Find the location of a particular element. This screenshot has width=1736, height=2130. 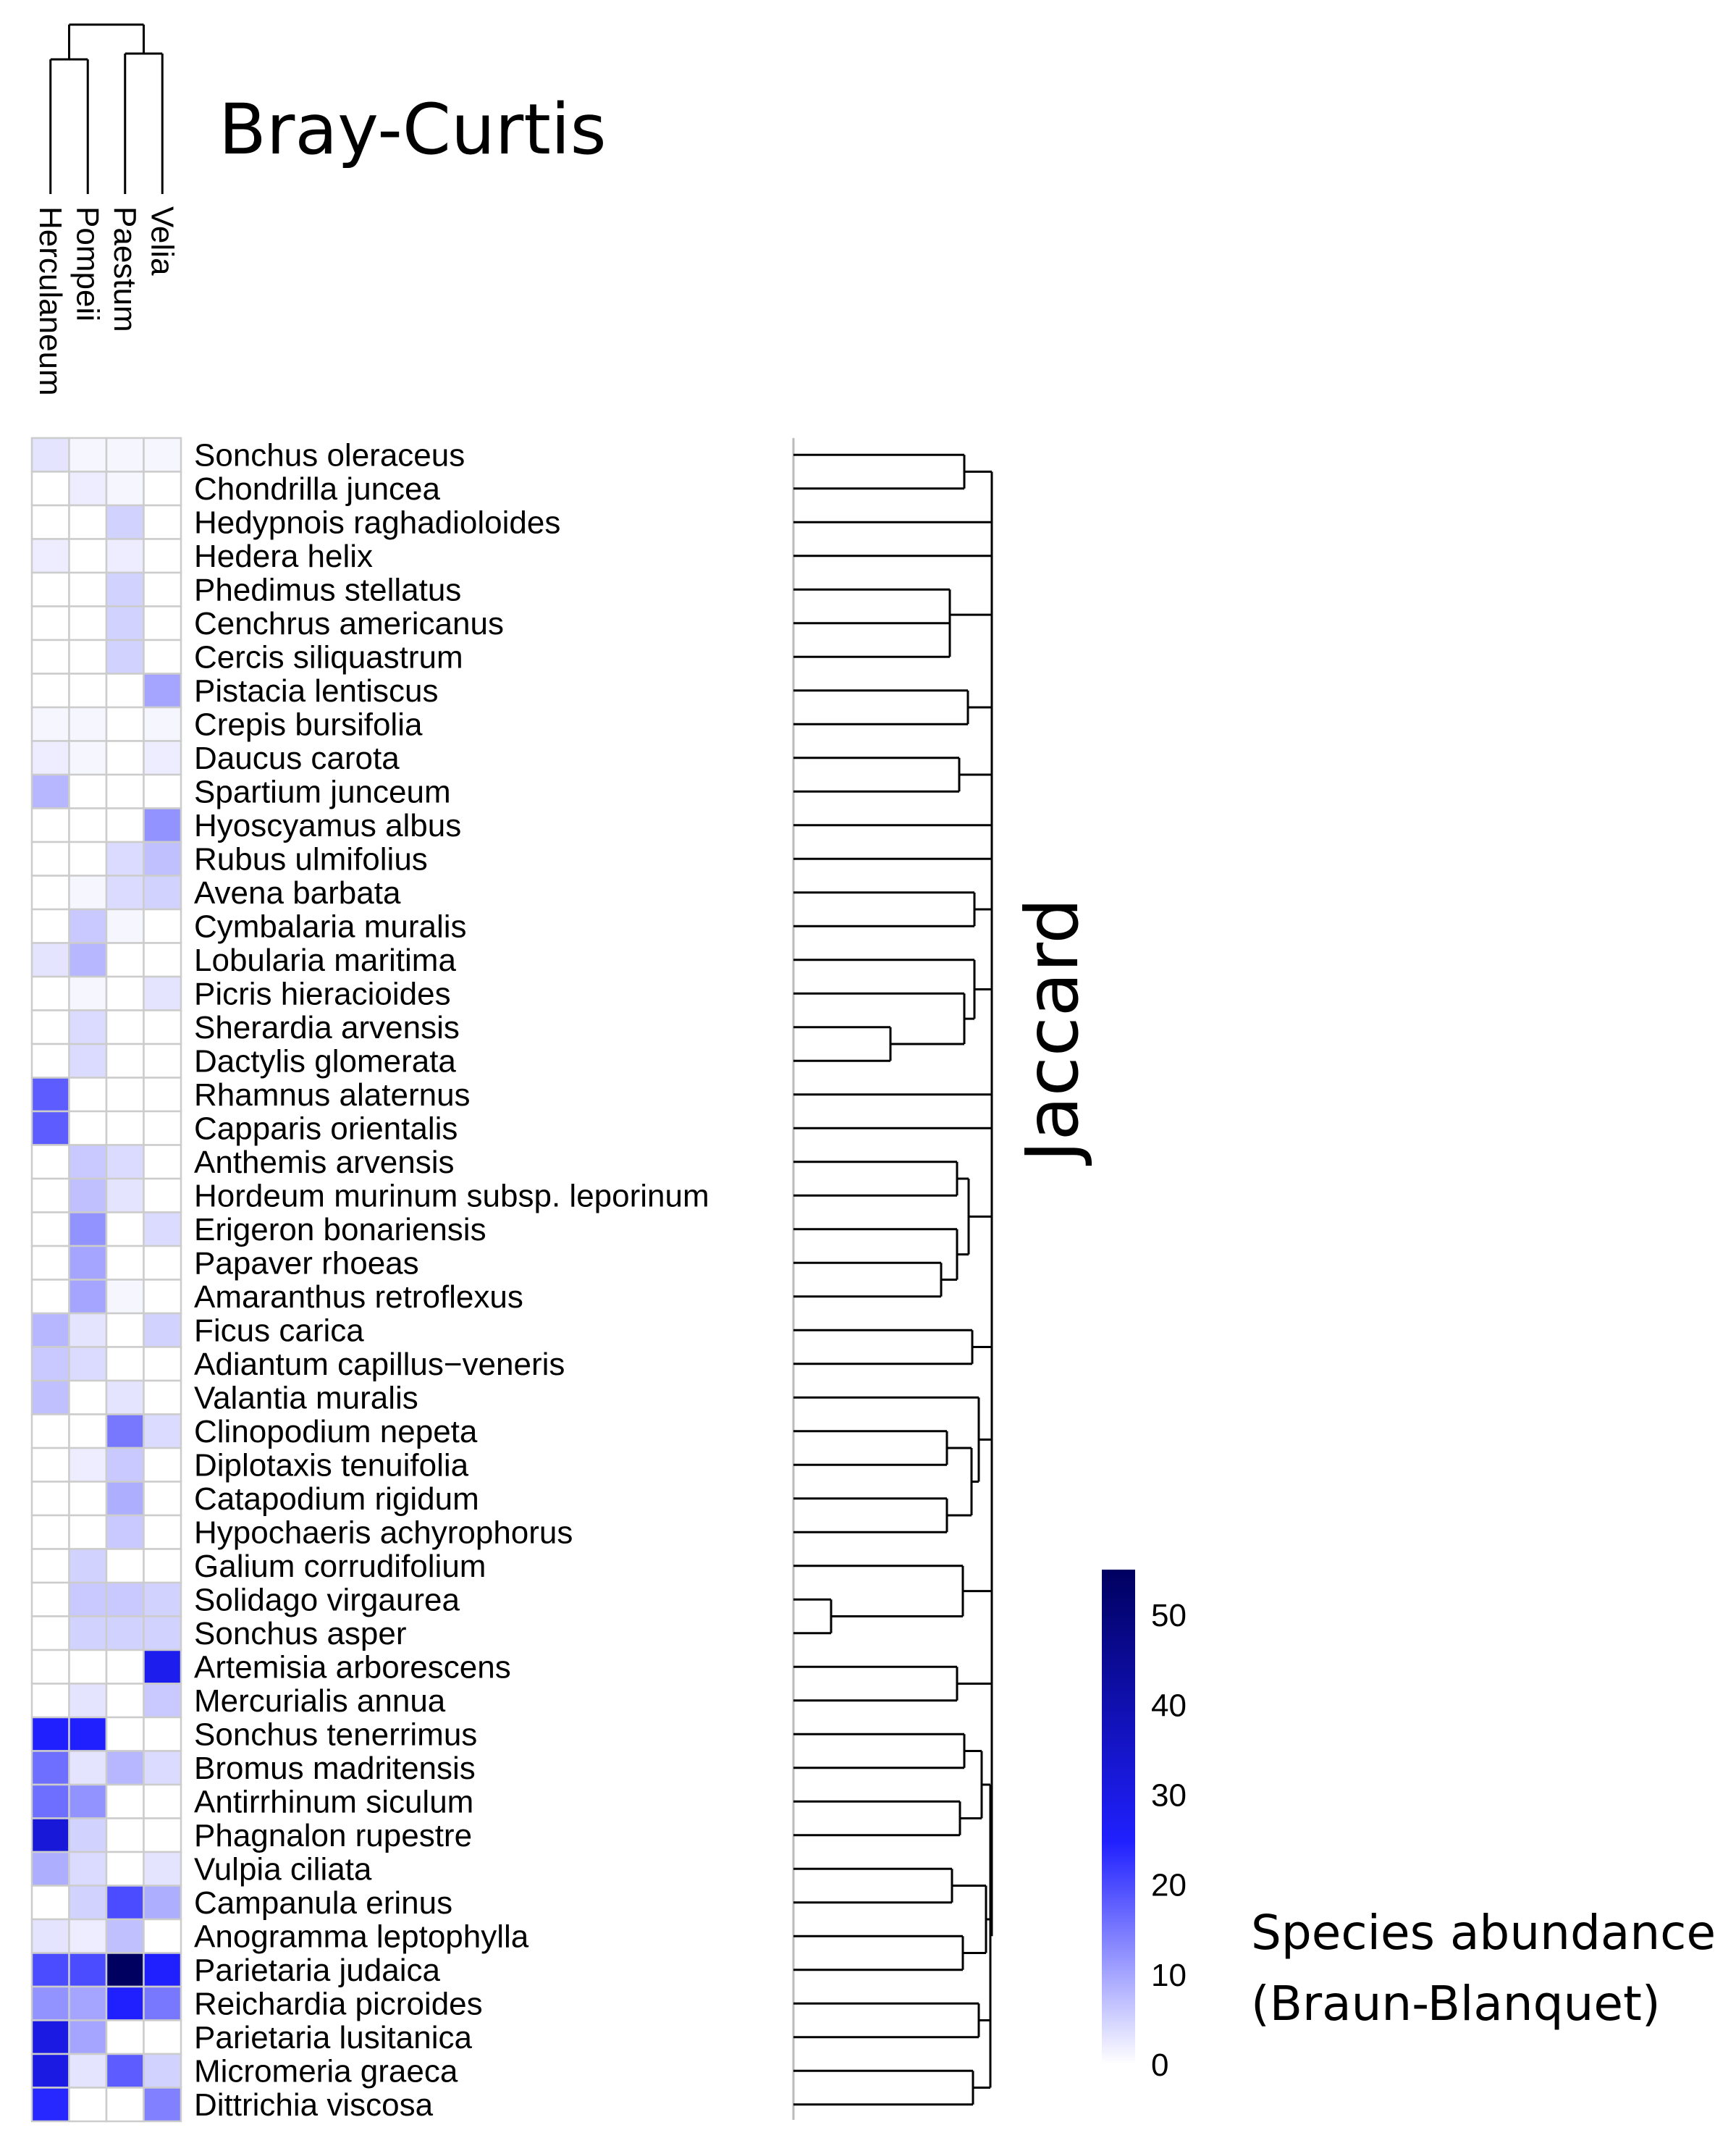

colorbar-tick-label: 20 is located at coordinates (1169, 1886).